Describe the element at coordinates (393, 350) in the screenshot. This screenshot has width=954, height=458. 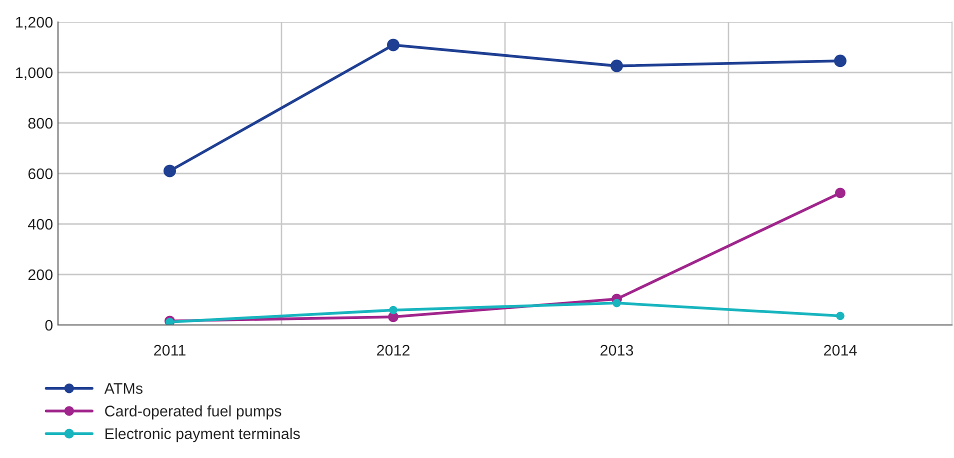
I see `x-tick-label: 2012` at that location.